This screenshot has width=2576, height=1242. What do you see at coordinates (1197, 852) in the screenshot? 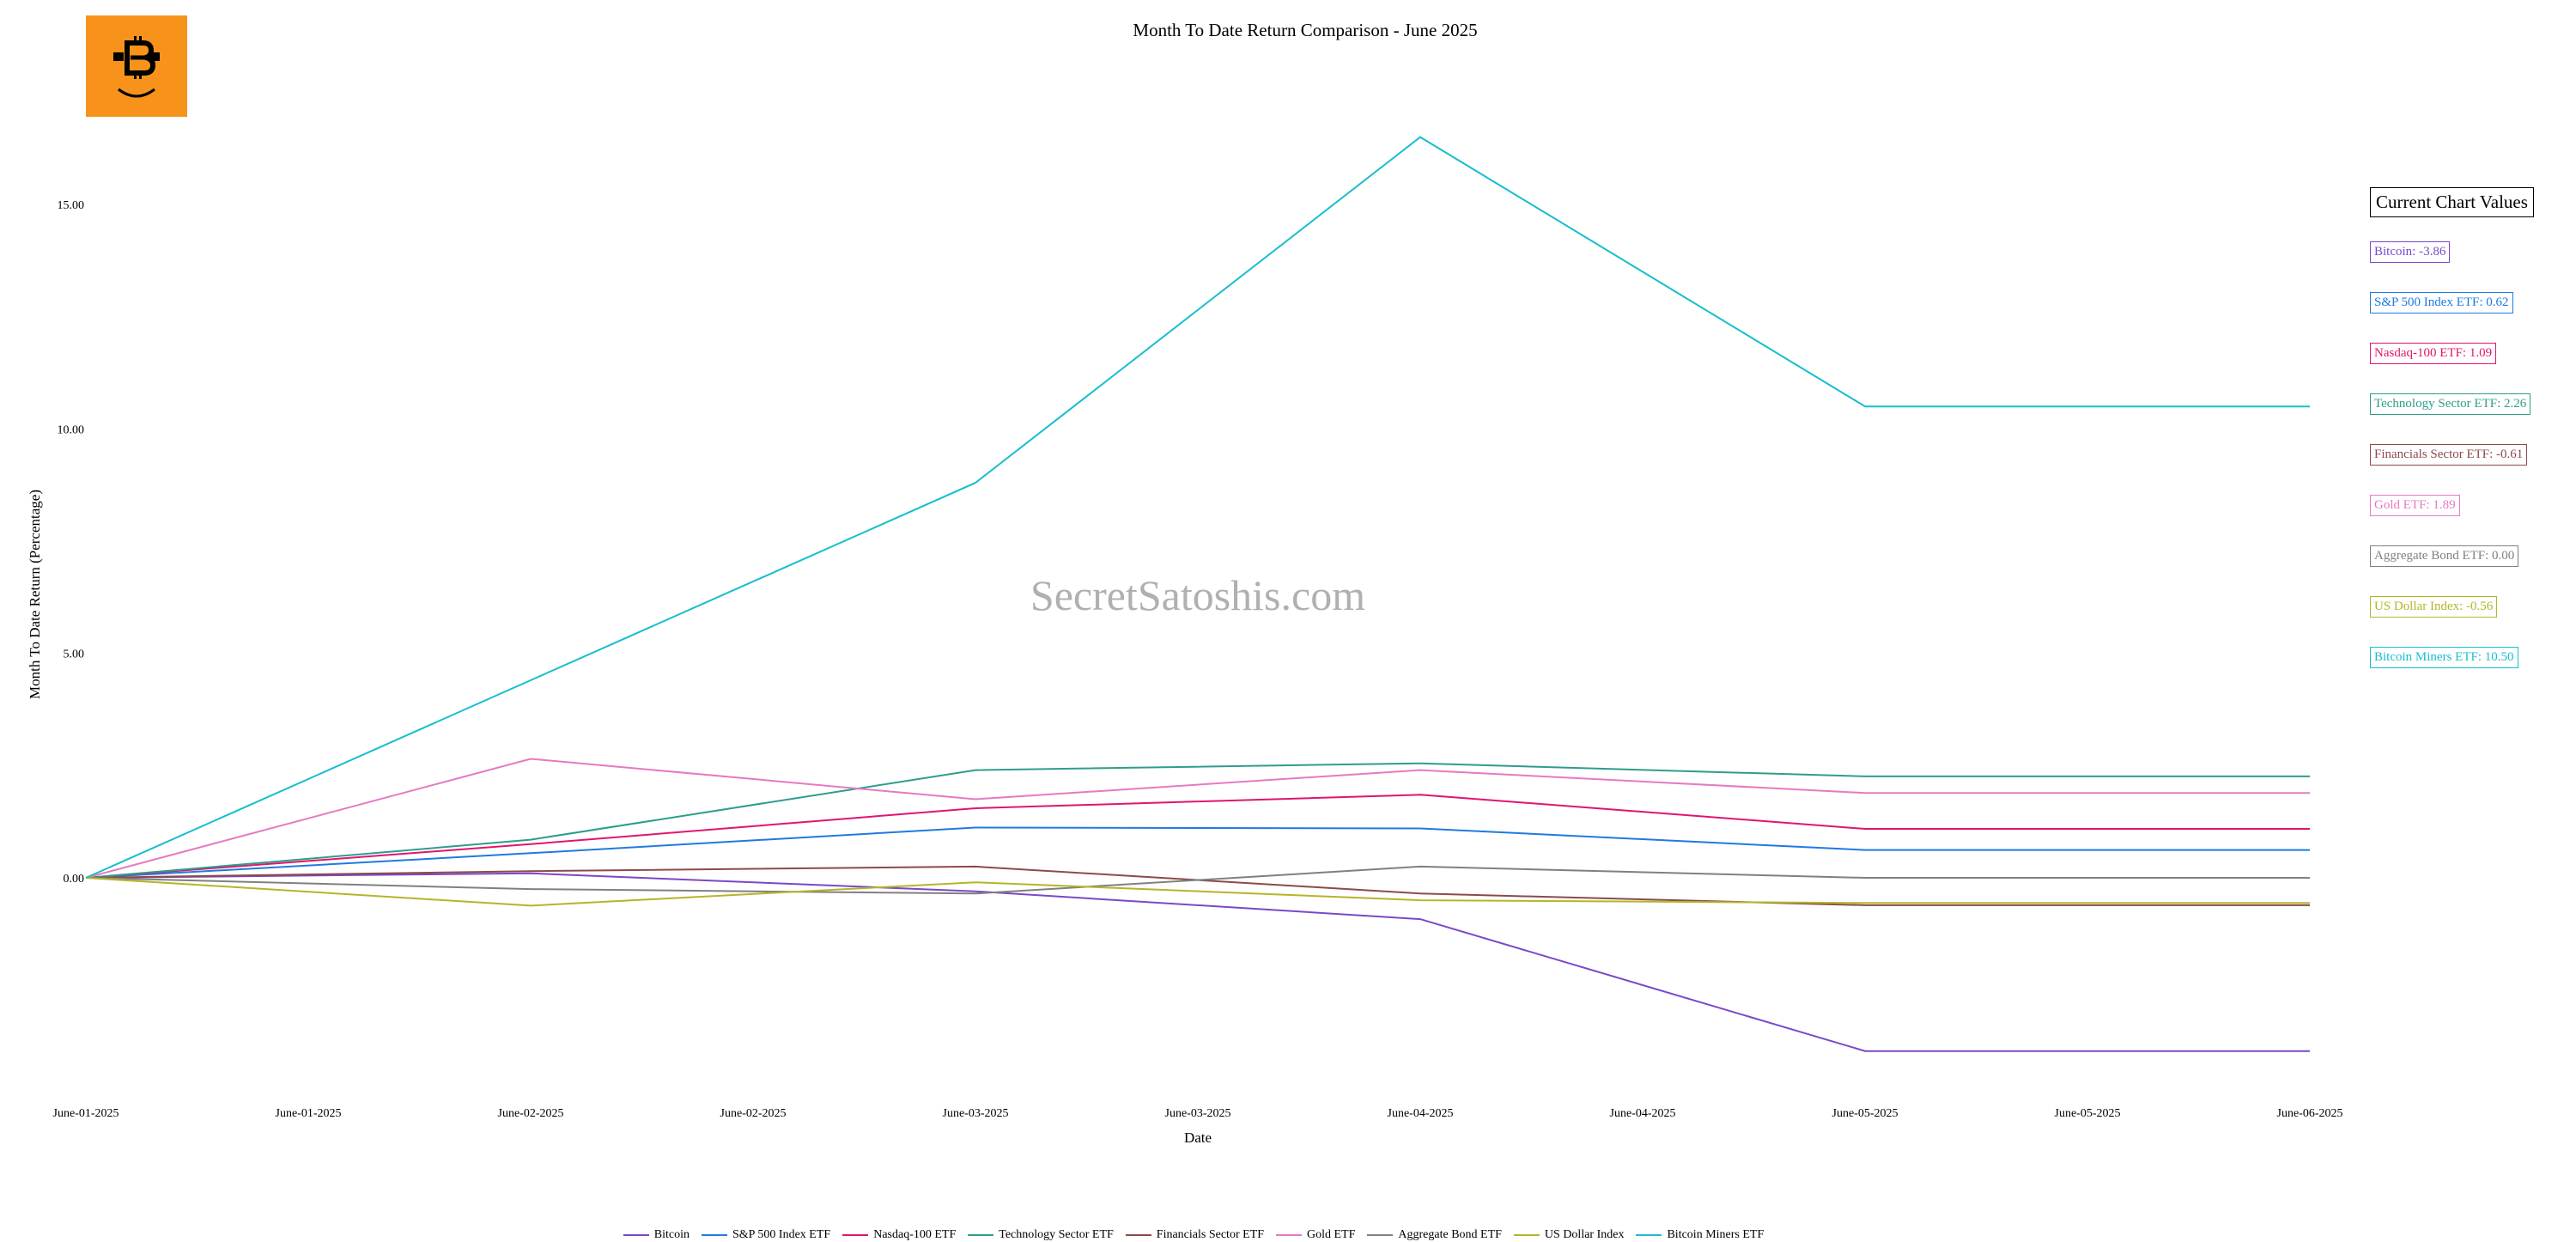
I see `series-line-s-p-500-index-etf` at bounding box center [1197, 852].